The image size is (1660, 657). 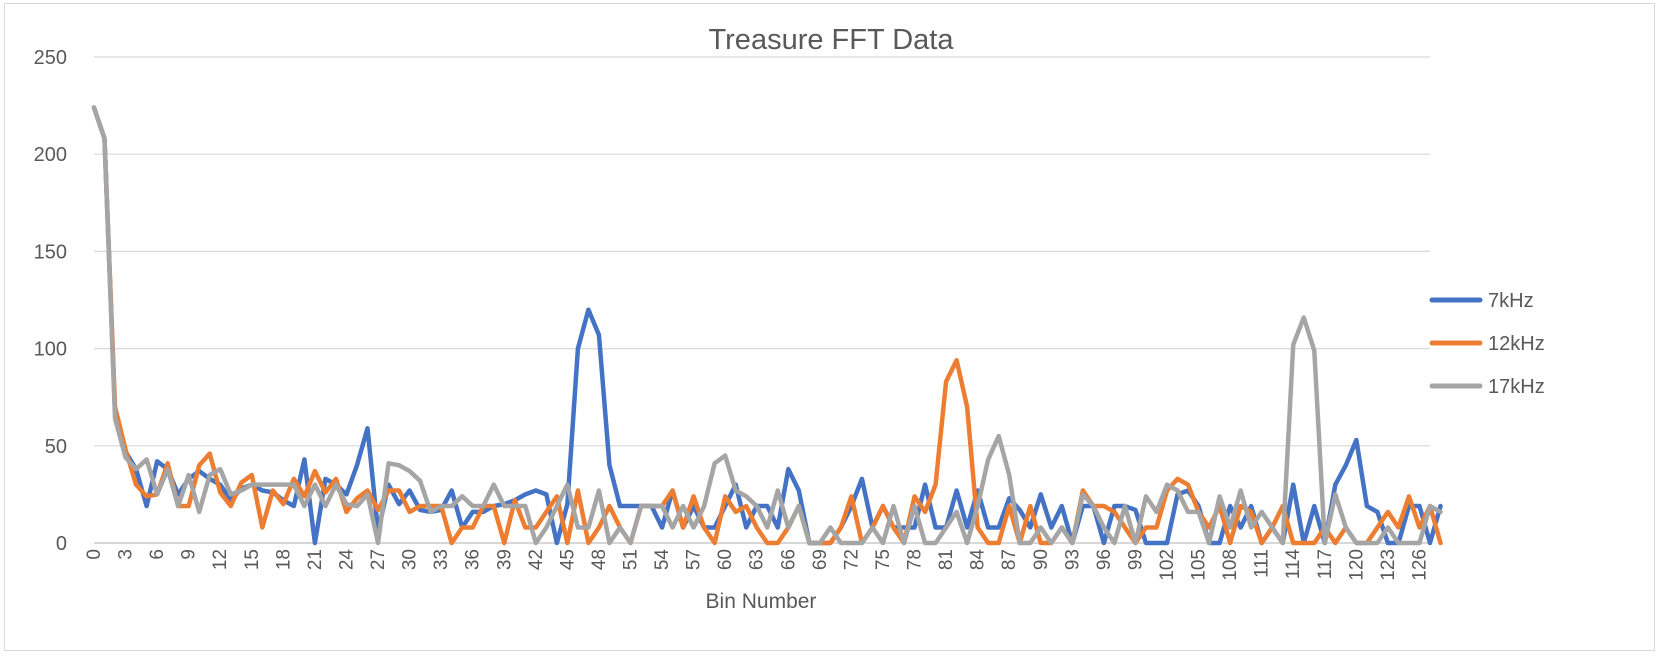 I want to click on x-tick-label: 75, so click(x=883, y=559).